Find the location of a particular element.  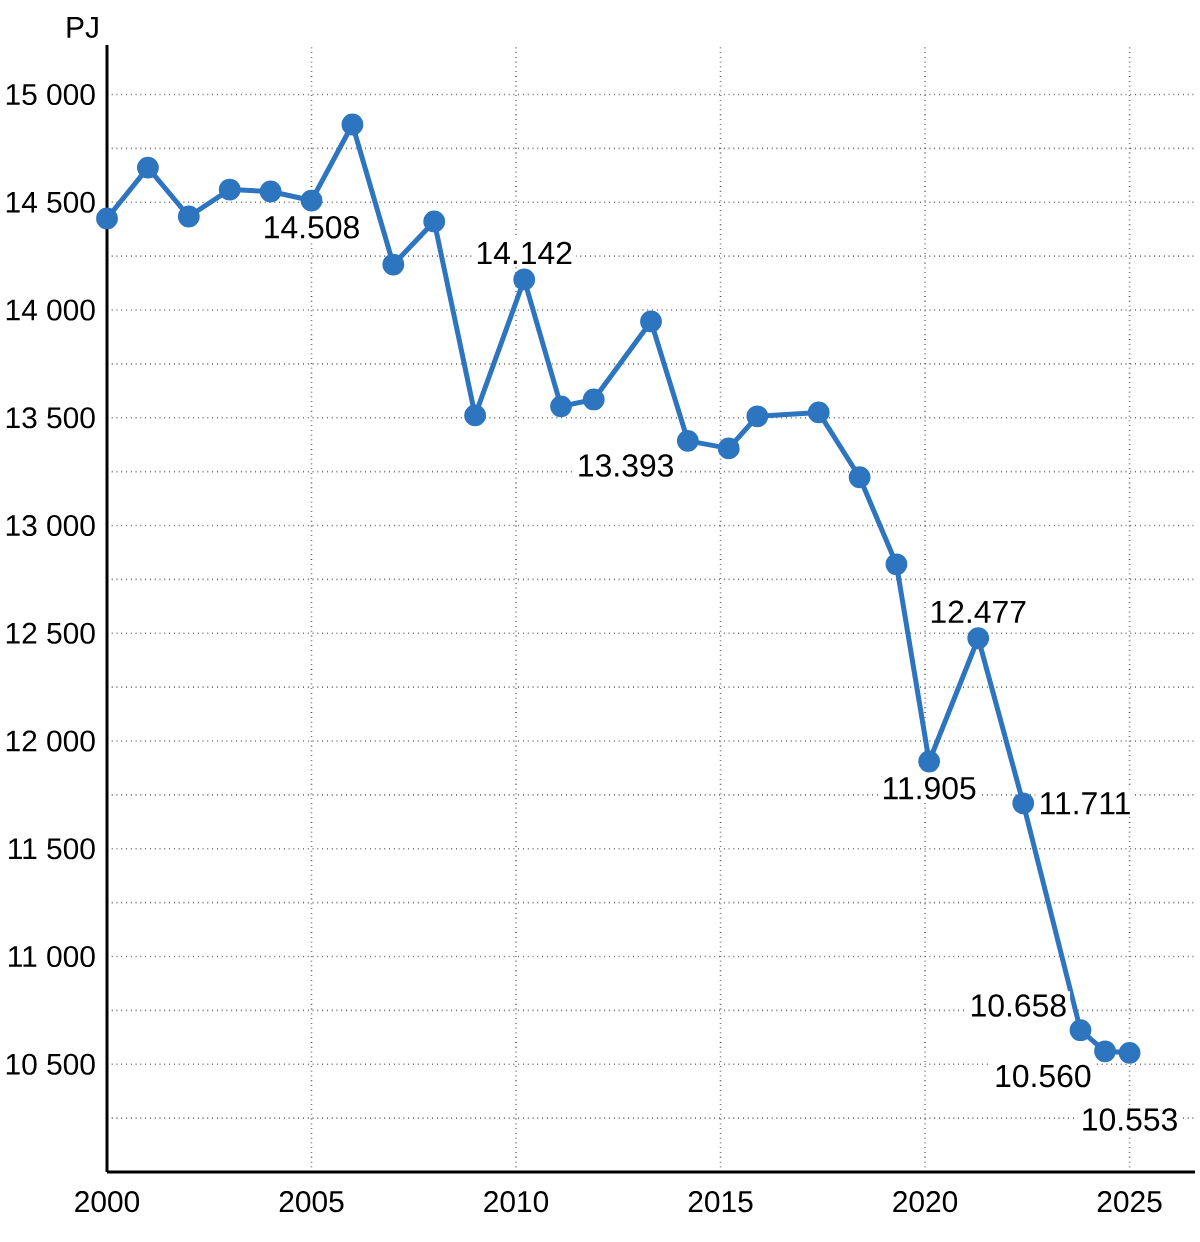

x-tick-label: 2000 is located at coordinates (107, 1202).